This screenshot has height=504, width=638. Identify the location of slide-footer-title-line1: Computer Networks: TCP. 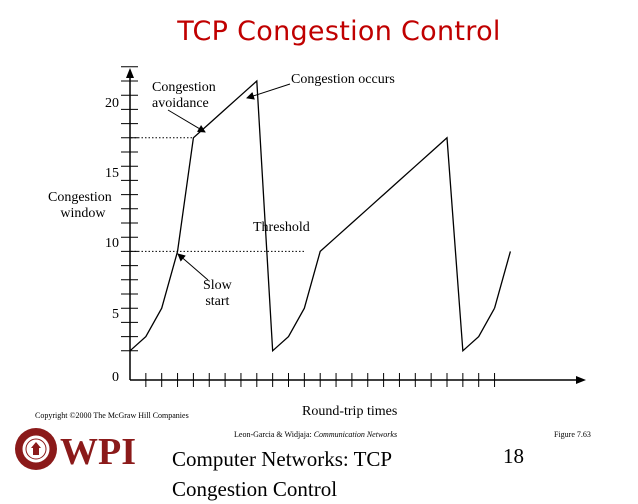
(282, 459).